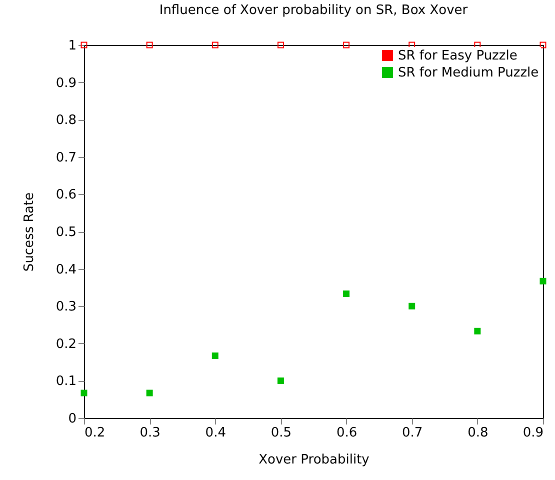 This screenshot has height=480, width=555. I want to click on x-tick-label: 0.8, so click(478, 433).